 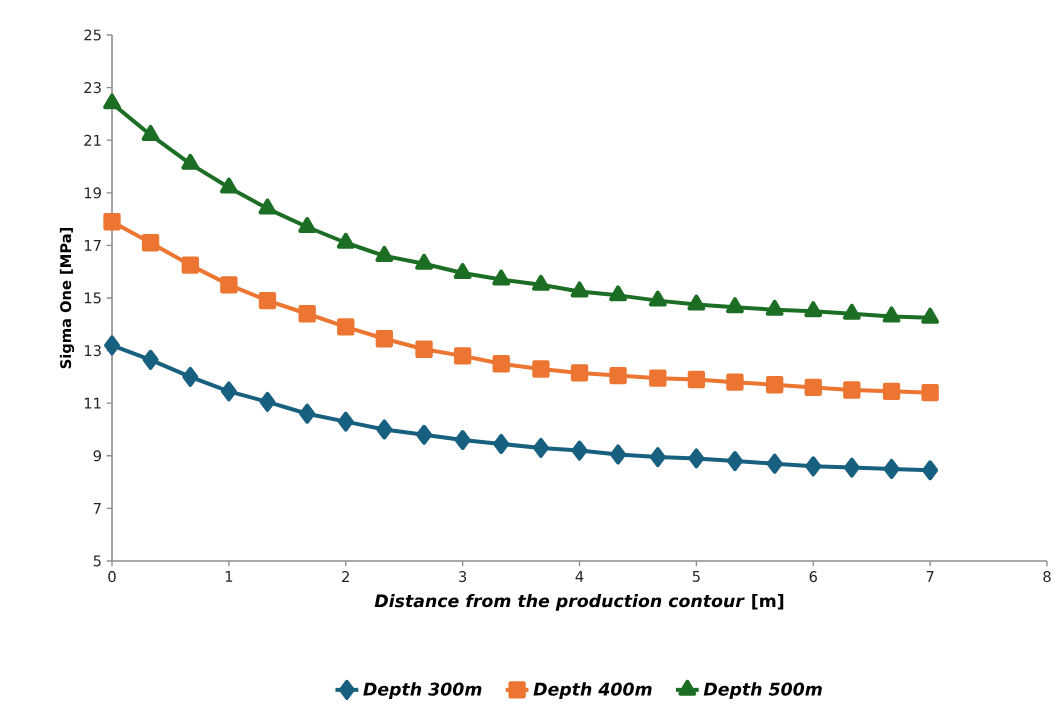 What do you see at coordinates (579, 576) in the screenshot?
I see `x-tick-label: 4` at bounding box center [579, 576].